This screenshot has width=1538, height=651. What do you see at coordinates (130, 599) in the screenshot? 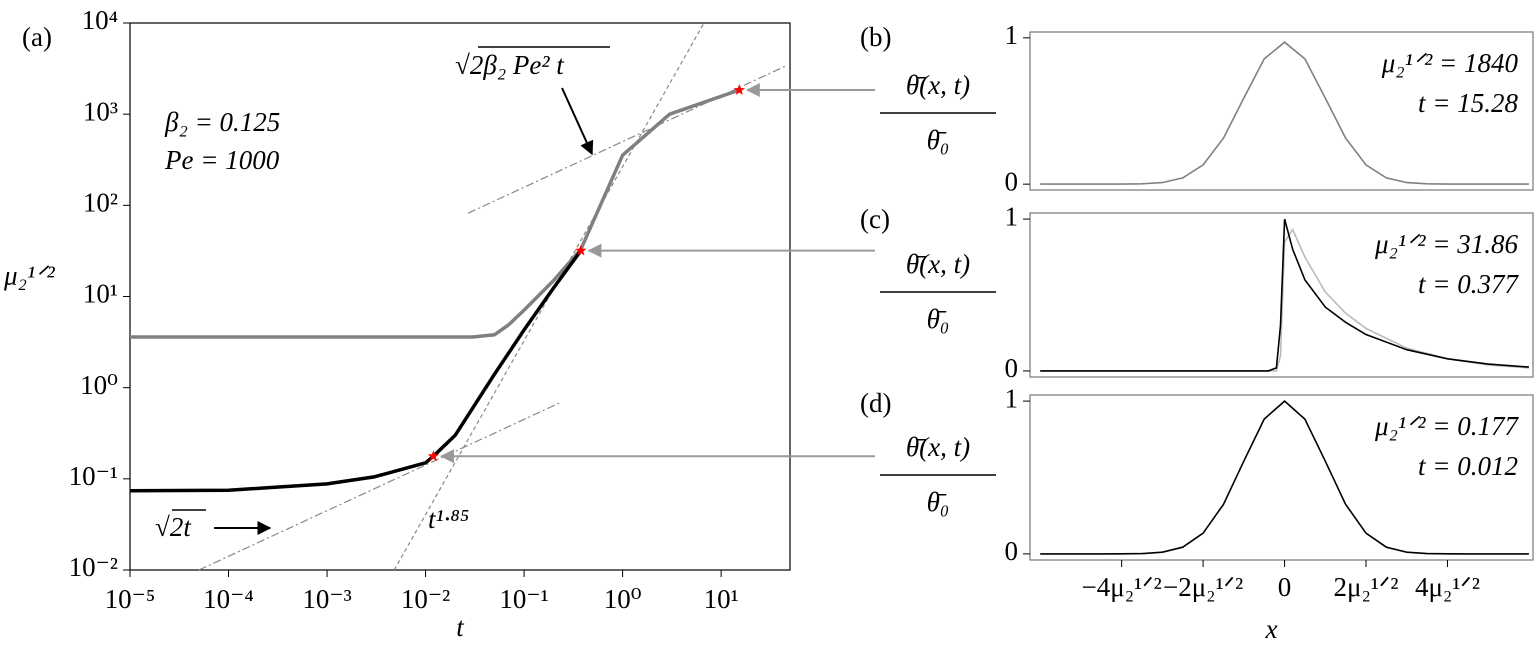
I see `x-tick-label: 10⁻⁵` at bounding box center [130, 599].